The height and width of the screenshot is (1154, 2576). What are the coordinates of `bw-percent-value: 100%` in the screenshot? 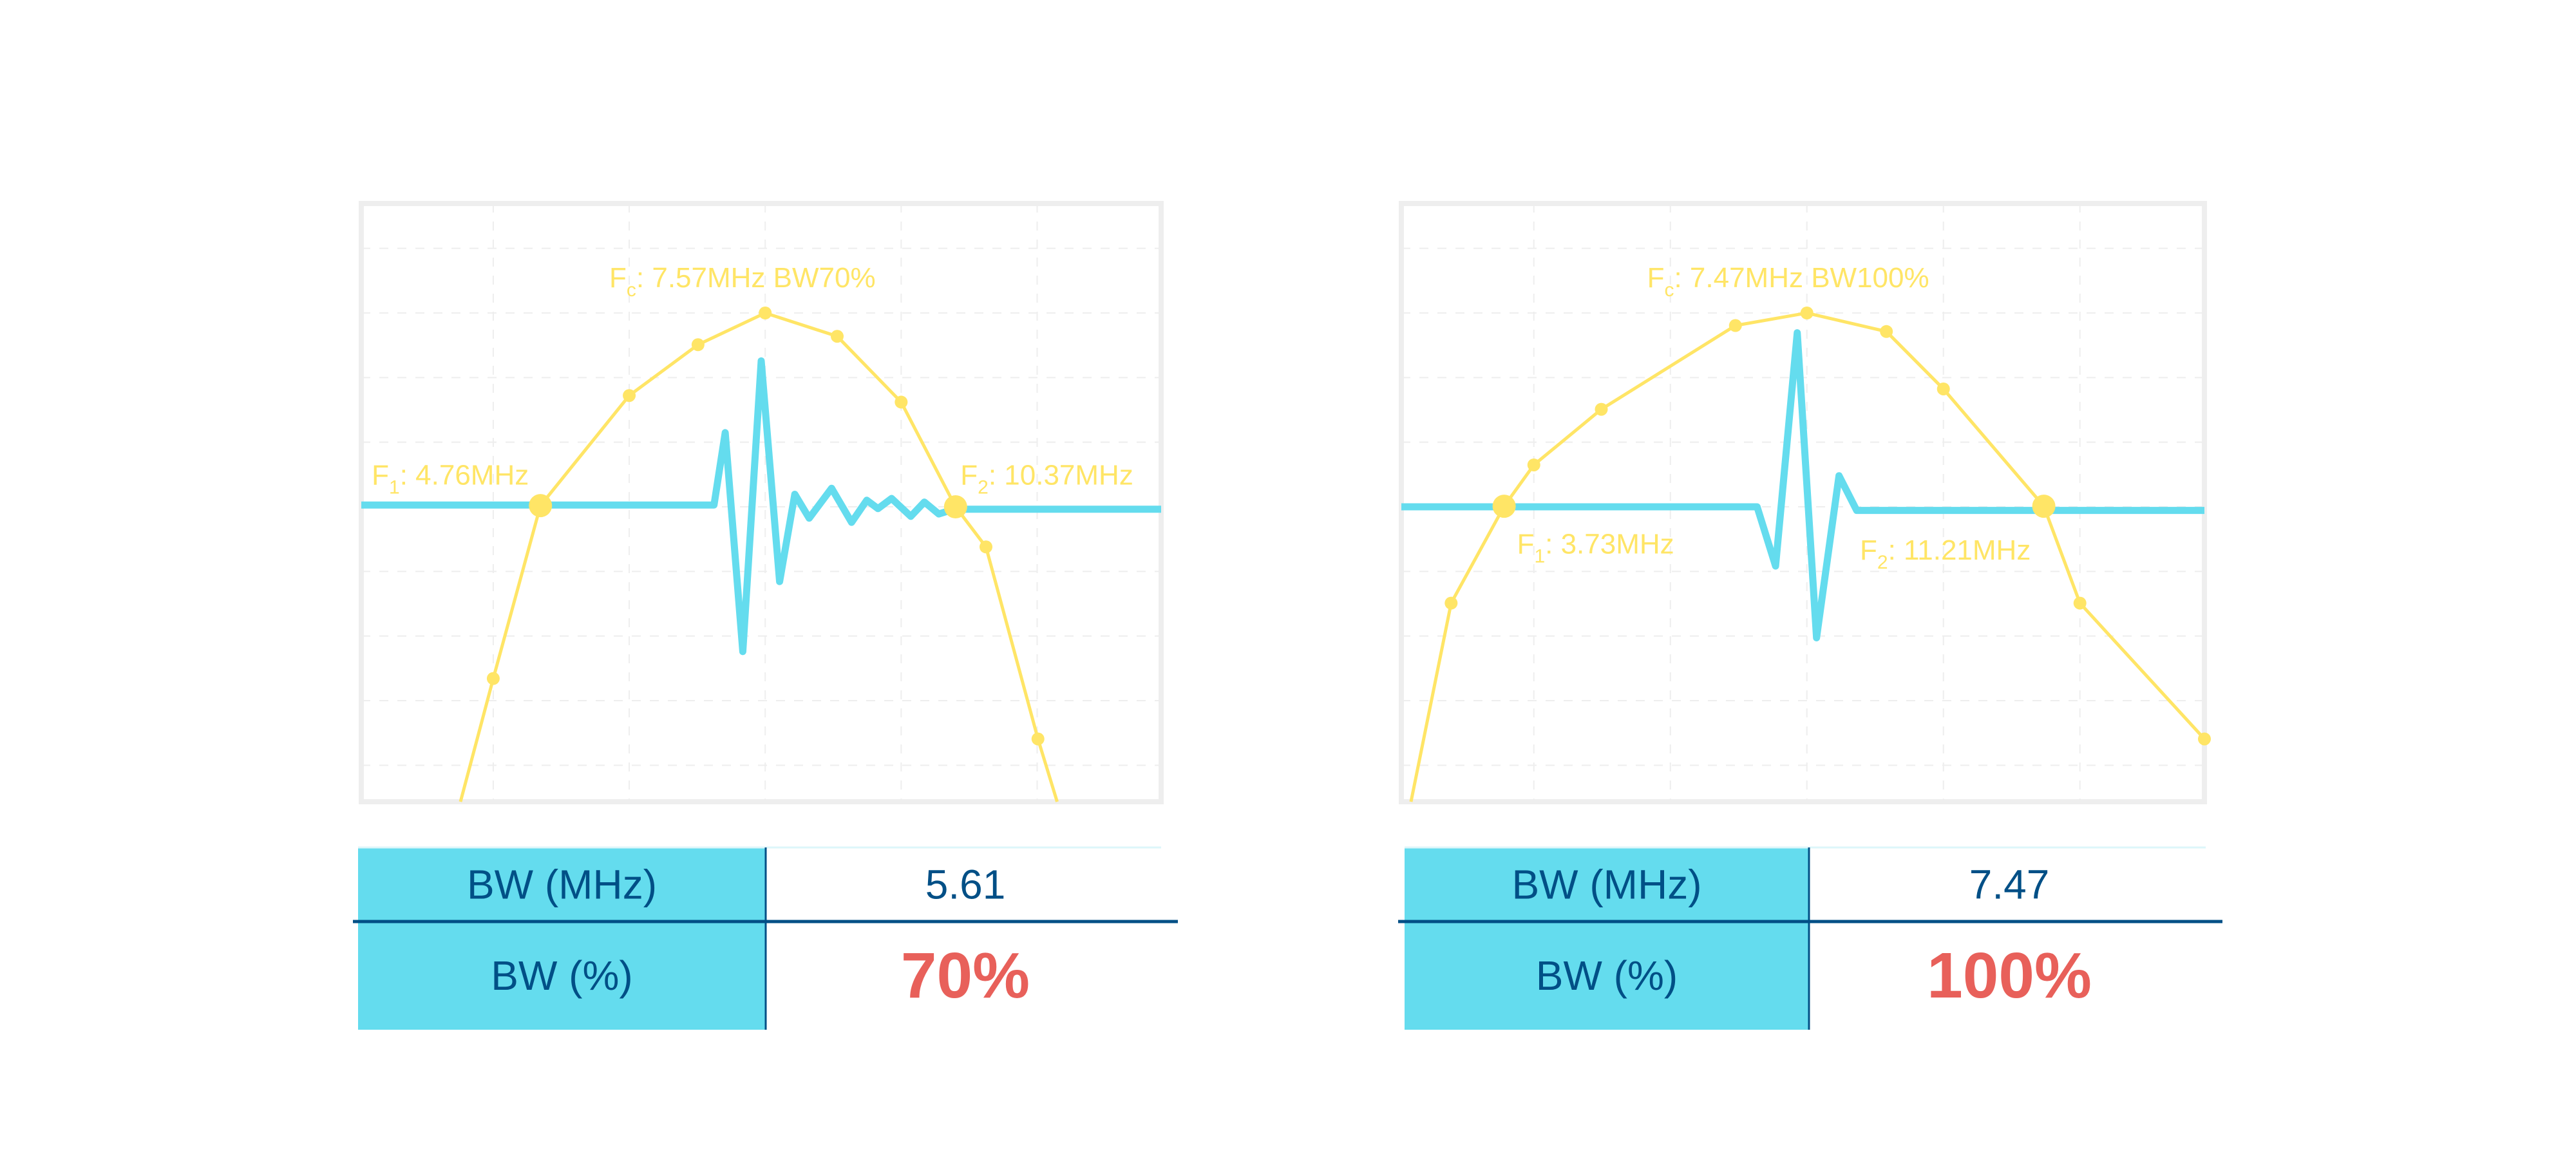 It's located at (2010, 976).